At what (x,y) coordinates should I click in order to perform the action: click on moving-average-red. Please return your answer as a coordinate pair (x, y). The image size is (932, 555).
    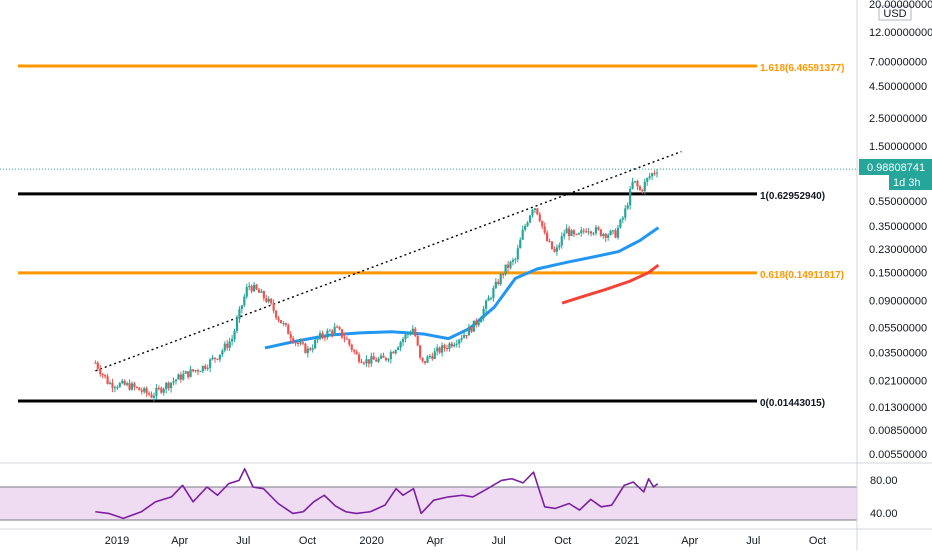
    Looking at the image, I should click on (610, 284).